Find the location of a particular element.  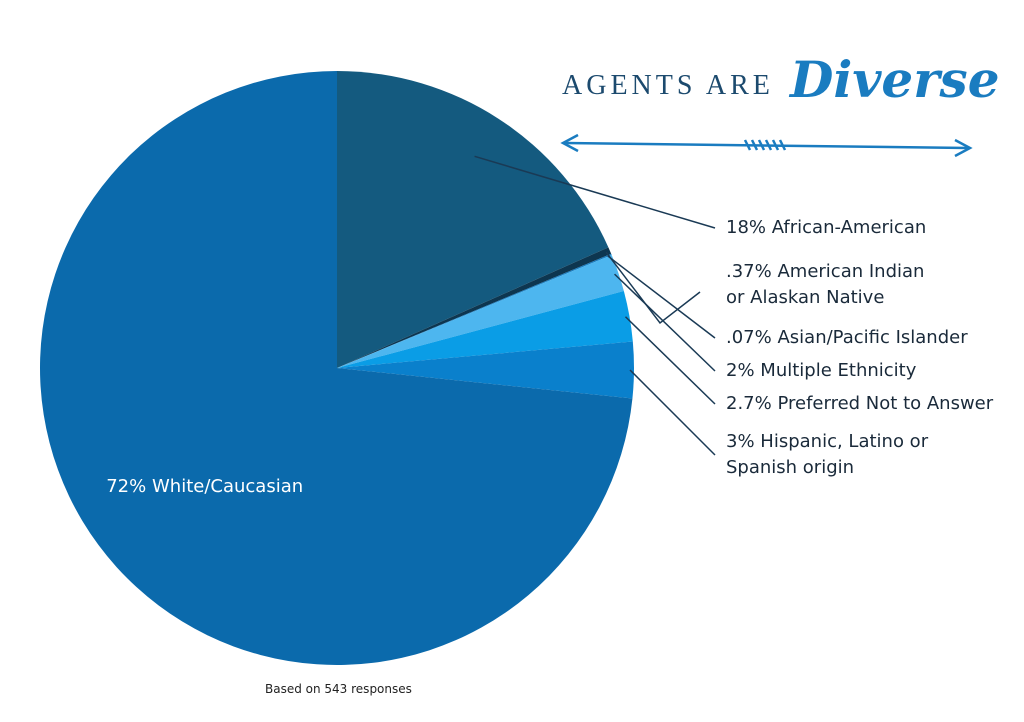

value-label: .37% is located at coordinates (749, 271).